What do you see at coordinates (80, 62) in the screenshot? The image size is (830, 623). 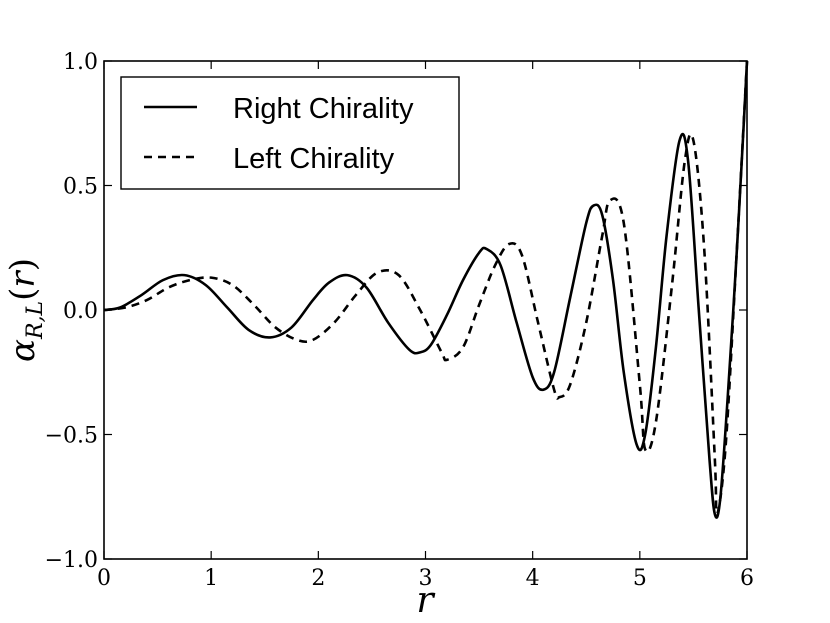 I see `y-tick-label: 1.0` at bounding box center [80, 62].